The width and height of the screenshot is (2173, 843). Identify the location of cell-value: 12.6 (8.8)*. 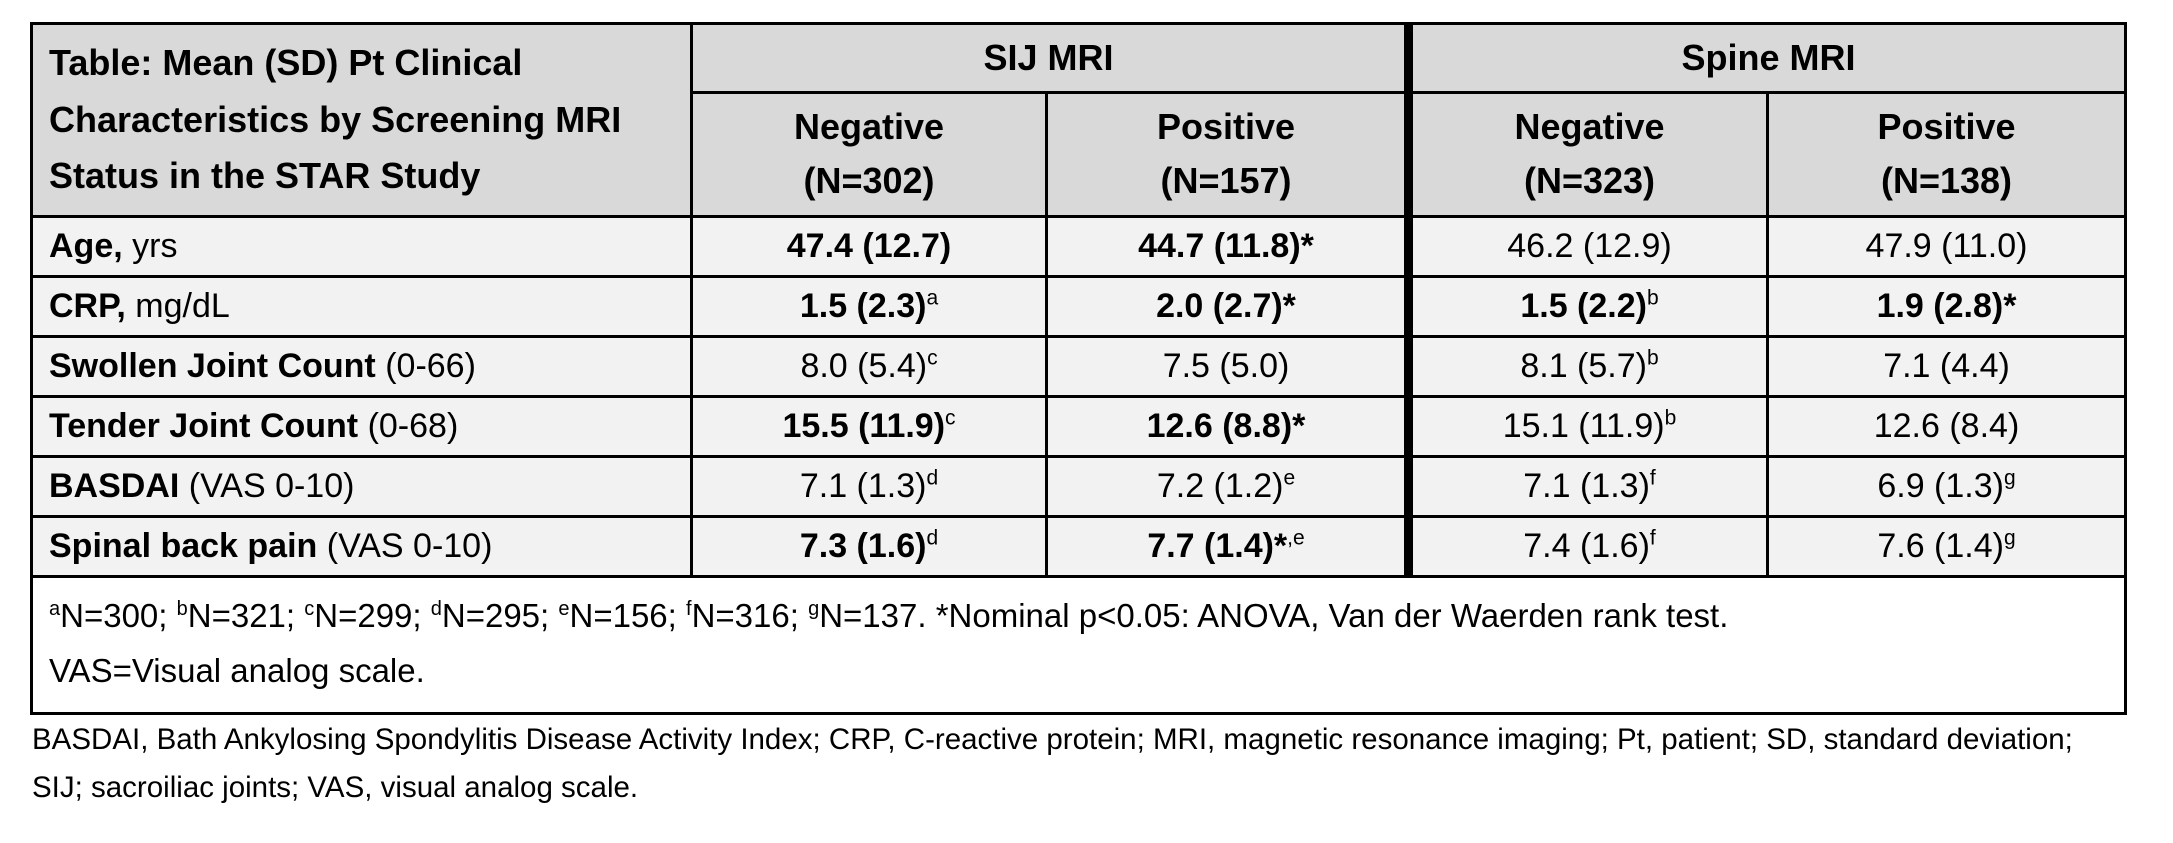
(1226, 425).